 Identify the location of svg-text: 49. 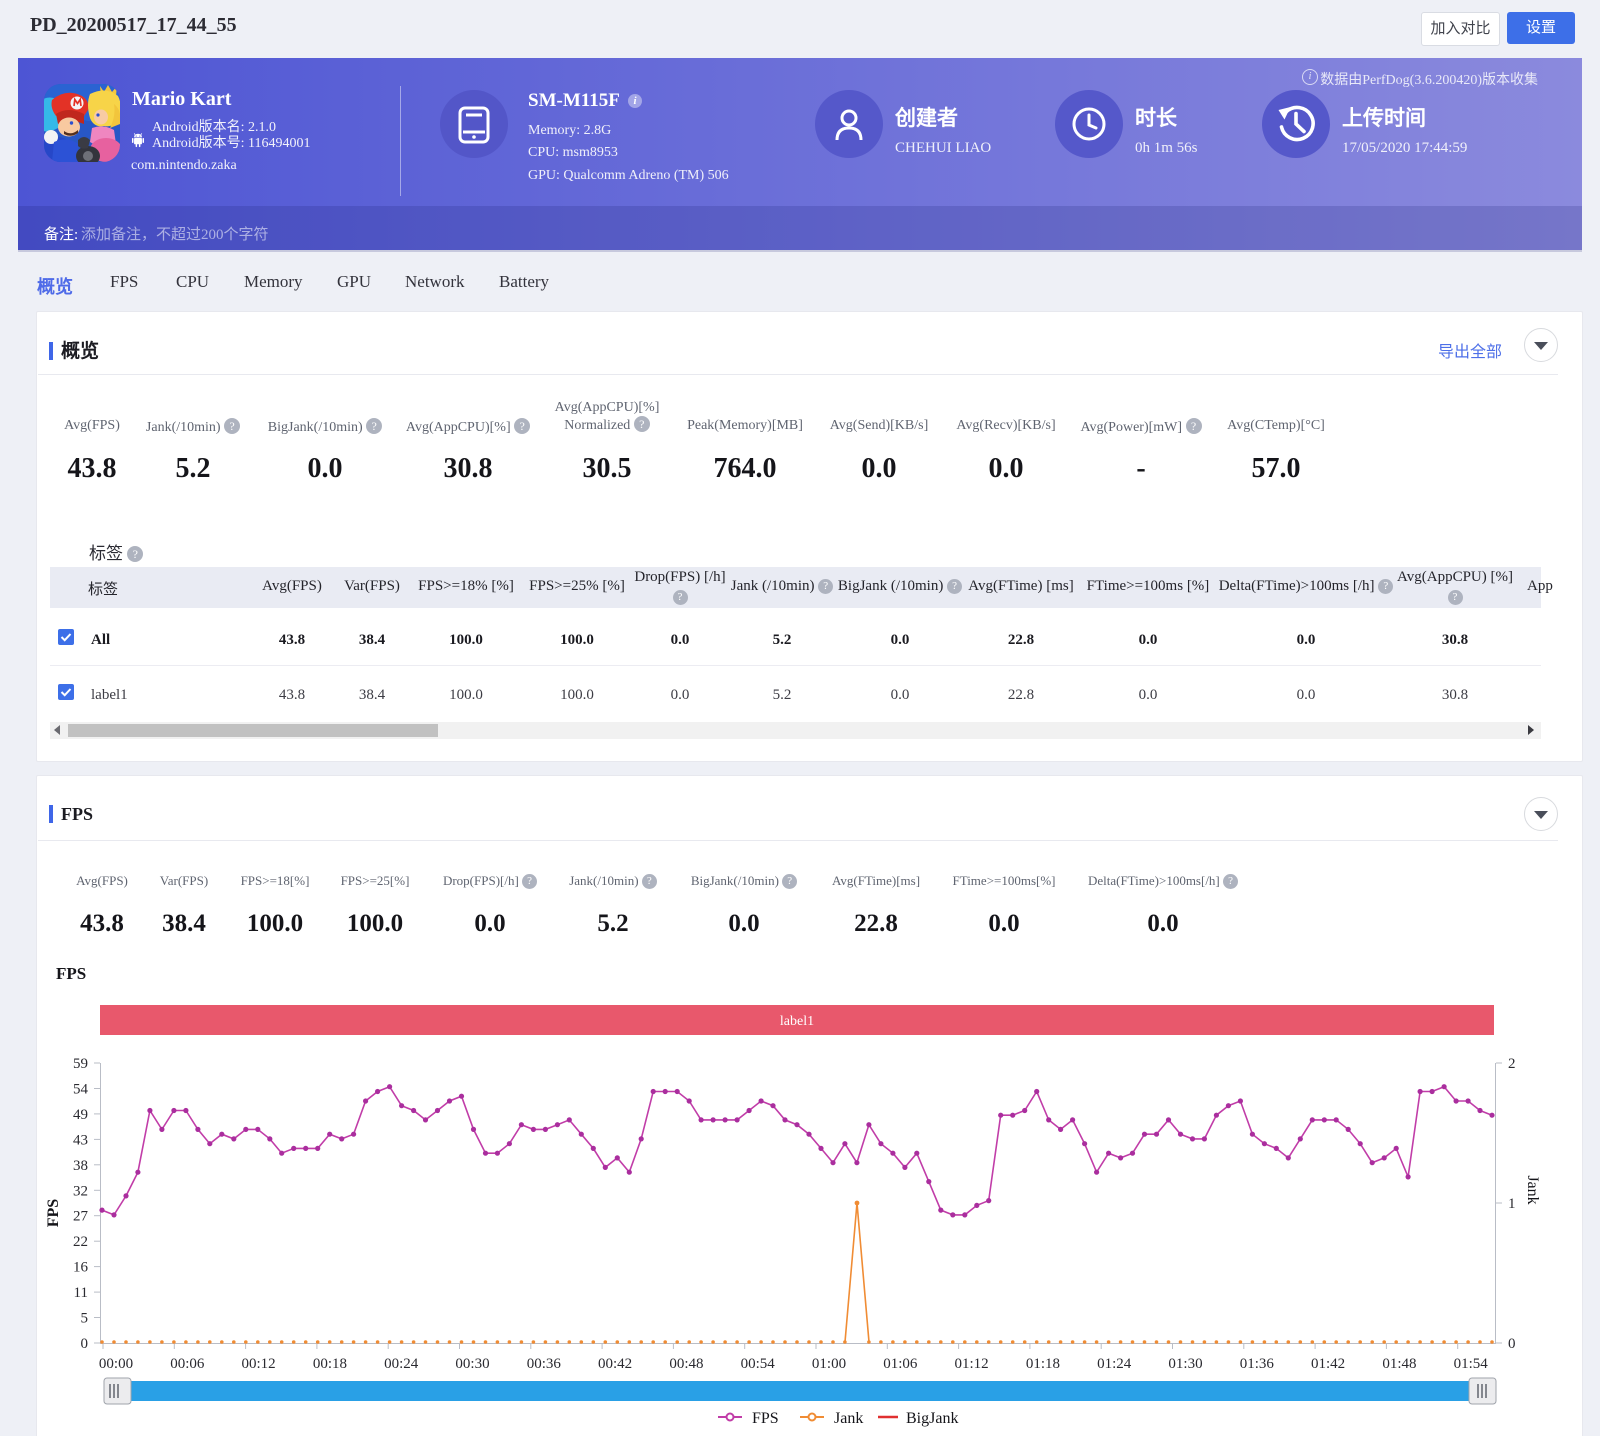
(80, 1115).